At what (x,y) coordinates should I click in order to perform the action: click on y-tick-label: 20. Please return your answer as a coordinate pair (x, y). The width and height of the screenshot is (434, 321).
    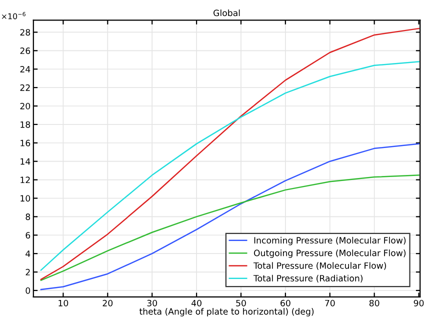
    Looking at the image, I should click on (25, 106).